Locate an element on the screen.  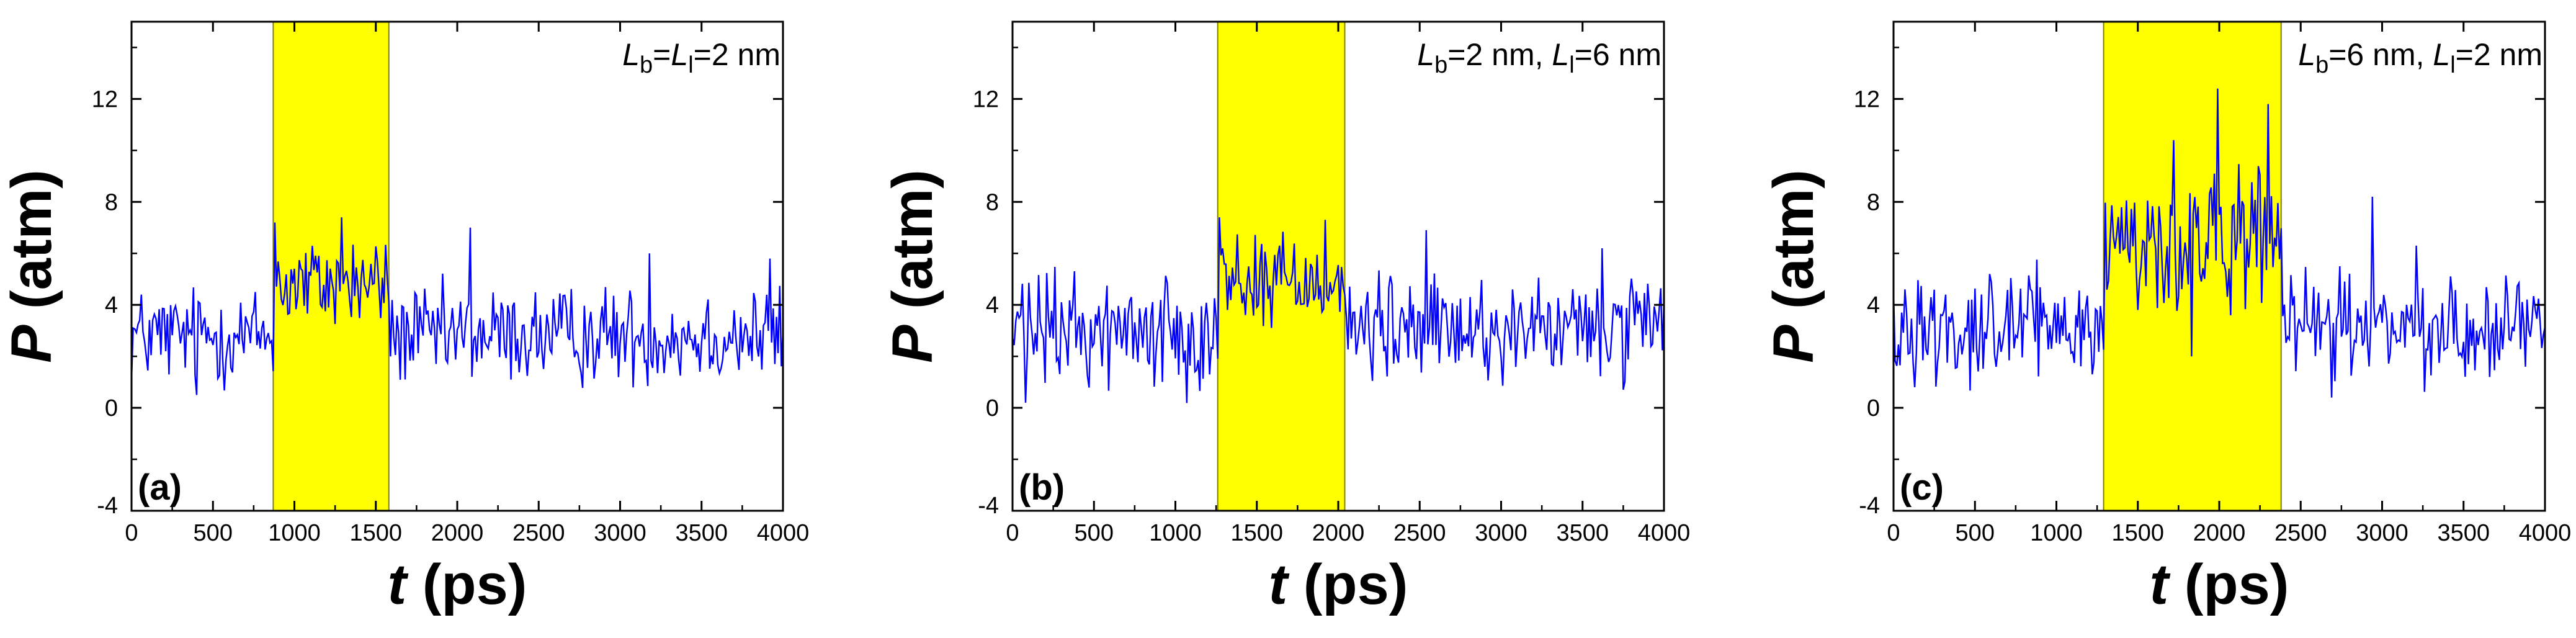
panel-label: (c) is located at coordinates (1922, 488).